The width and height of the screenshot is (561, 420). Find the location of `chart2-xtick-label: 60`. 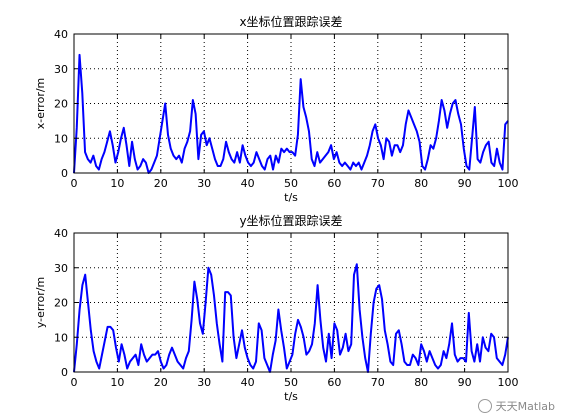

chart2-xtick-label: 60 is located at coordinates (334, 382).